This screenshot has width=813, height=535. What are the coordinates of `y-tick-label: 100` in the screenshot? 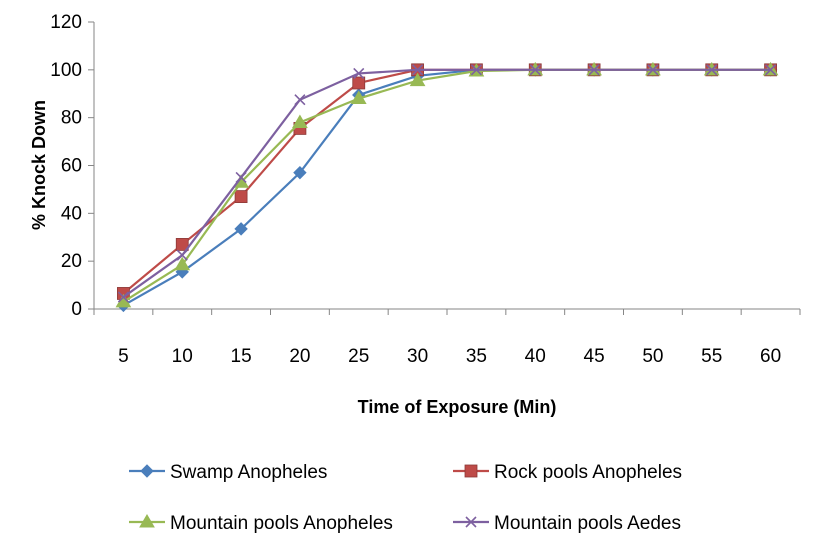 It's located at (66, 70).